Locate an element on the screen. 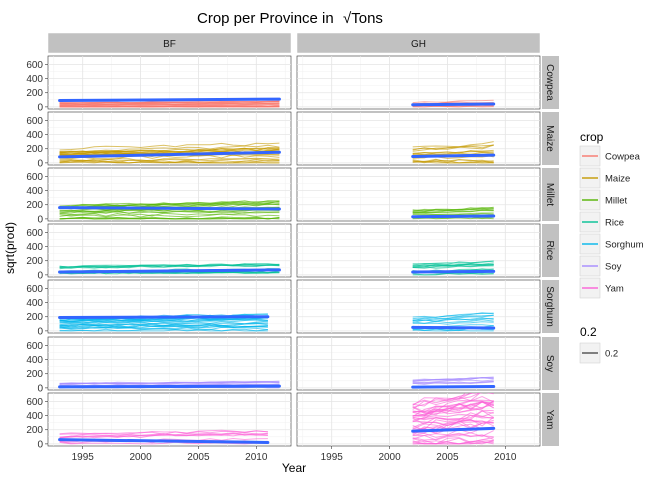 Image resolution: width=672 pixels, height=480 pixels. legend-items: Cowpea Maize Millet Rice Sorghum Soy Yam is located at coordinates (611, 222).